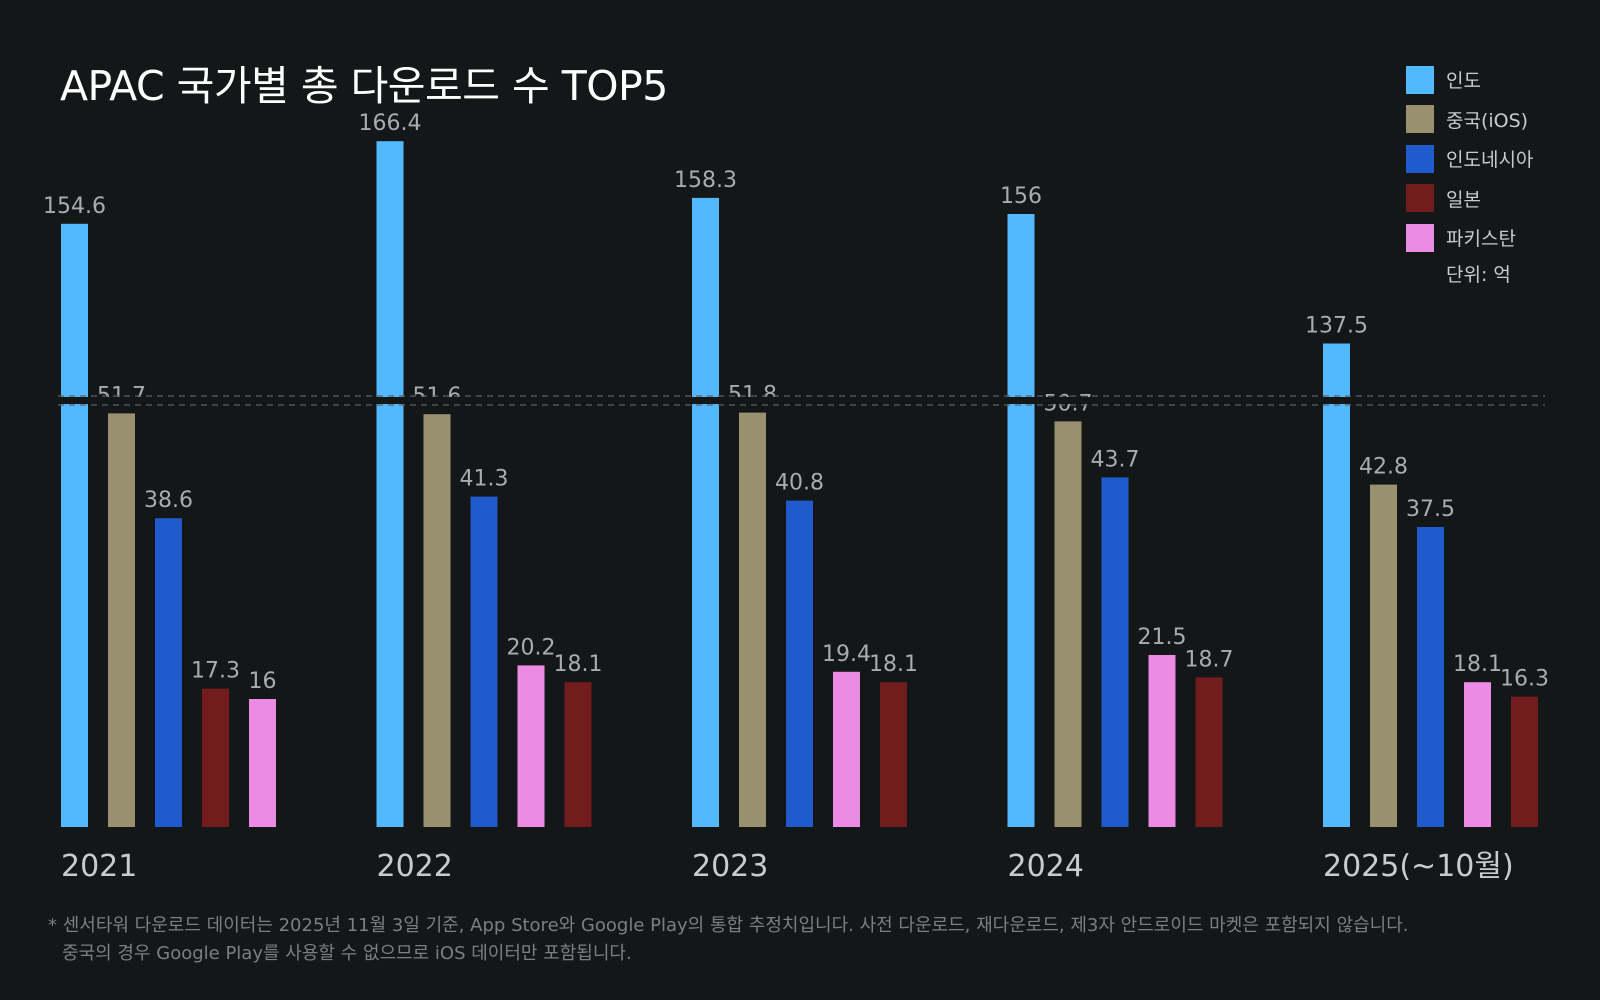 The width and height of the screenshot is (1600, 1000). I want to click on legend-swatch-japan, so click(1420, 198).